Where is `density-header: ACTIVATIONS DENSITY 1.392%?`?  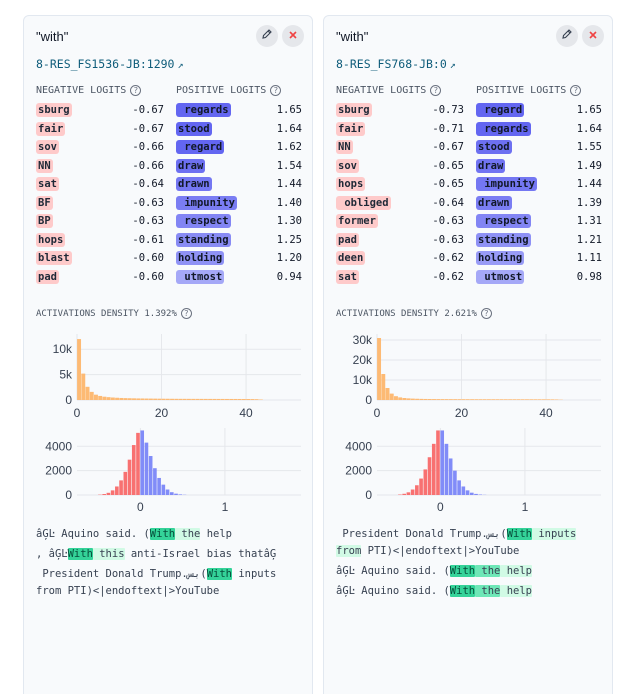
density-header: ACTIVATIONS DENSITY 1.392%? is located at coordinates (114, 313).